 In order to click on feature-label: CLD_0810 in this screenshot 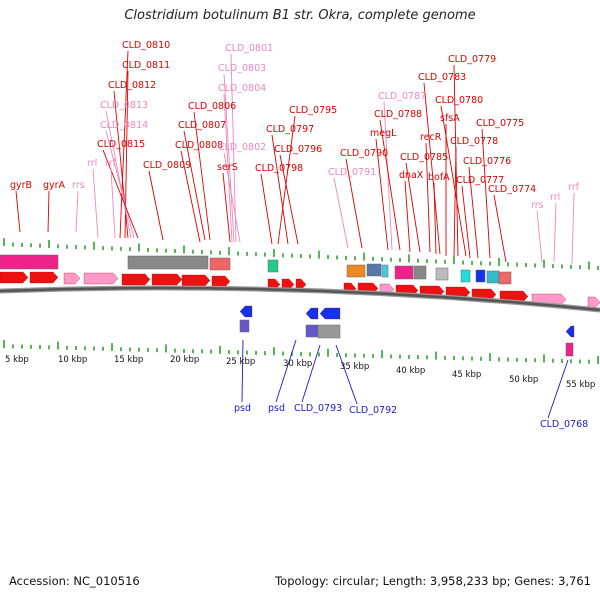, I will do `click(146, 45)`.